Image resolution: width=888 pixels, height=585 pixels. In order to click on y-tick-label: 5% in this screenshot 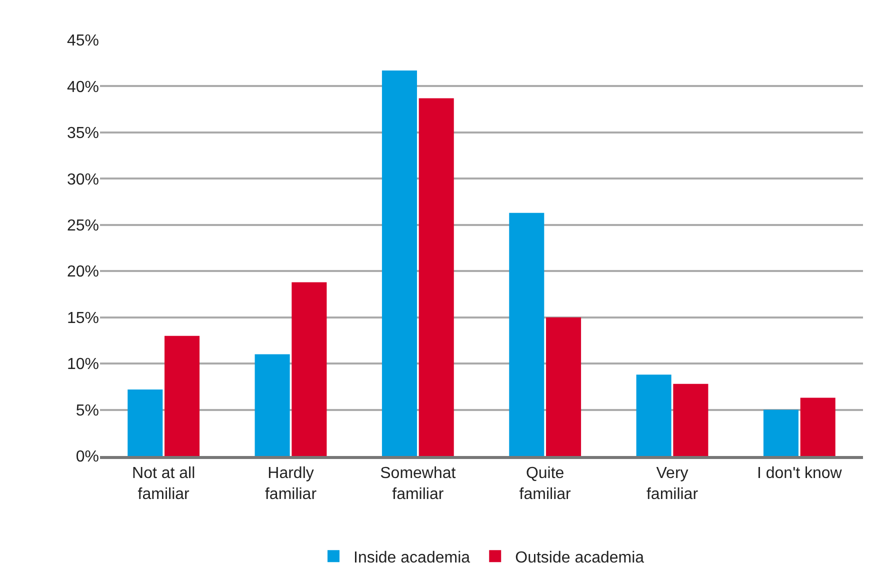, I will do `click(87, 411)`.